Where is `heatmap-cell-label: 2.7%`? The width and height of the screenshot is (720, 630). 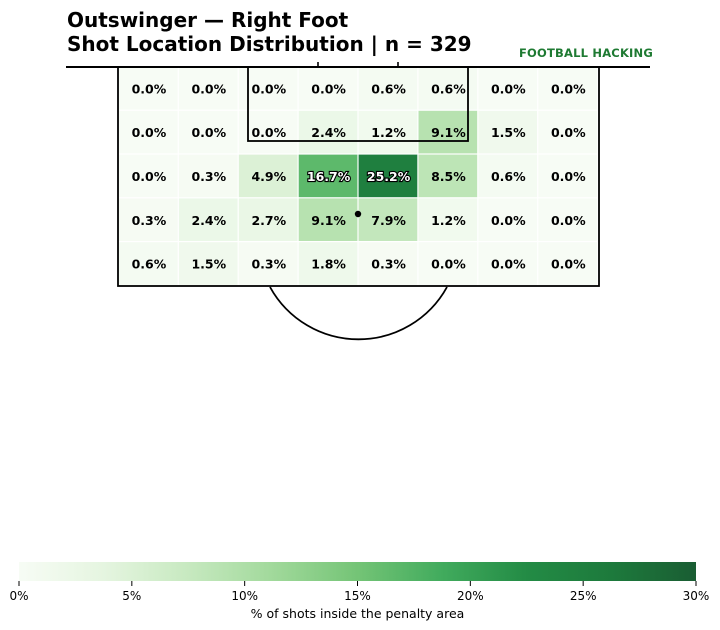
heatmap-cell-label: 2.7% is located at coordinates (268, 220).